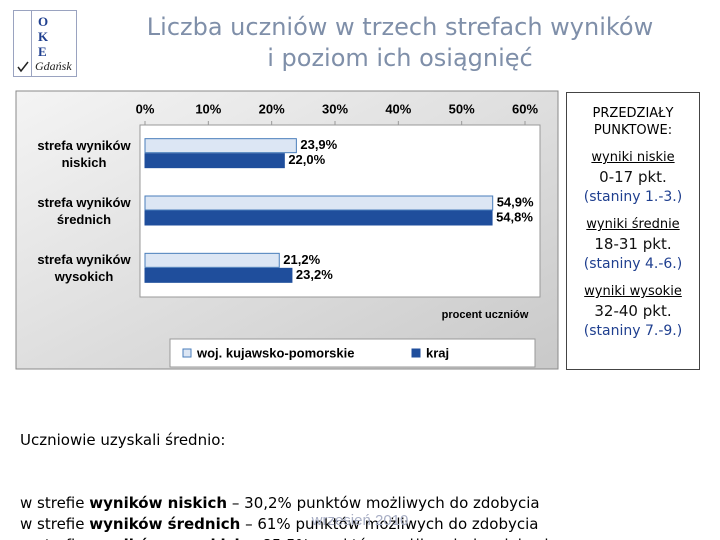 This screenshot has width=720, height=540. Describe the element at coordinates (165, 524) in the screenshot. I see `summary-bold: wyników średnich` at that location.